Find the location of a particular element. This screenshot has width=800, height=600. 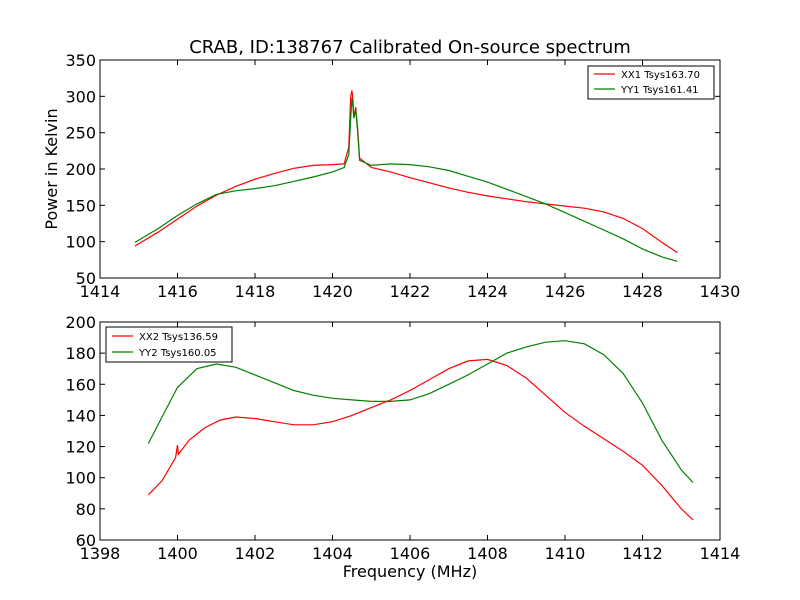

top-y-tick-label: 150 is located at coordinates (80, 205).